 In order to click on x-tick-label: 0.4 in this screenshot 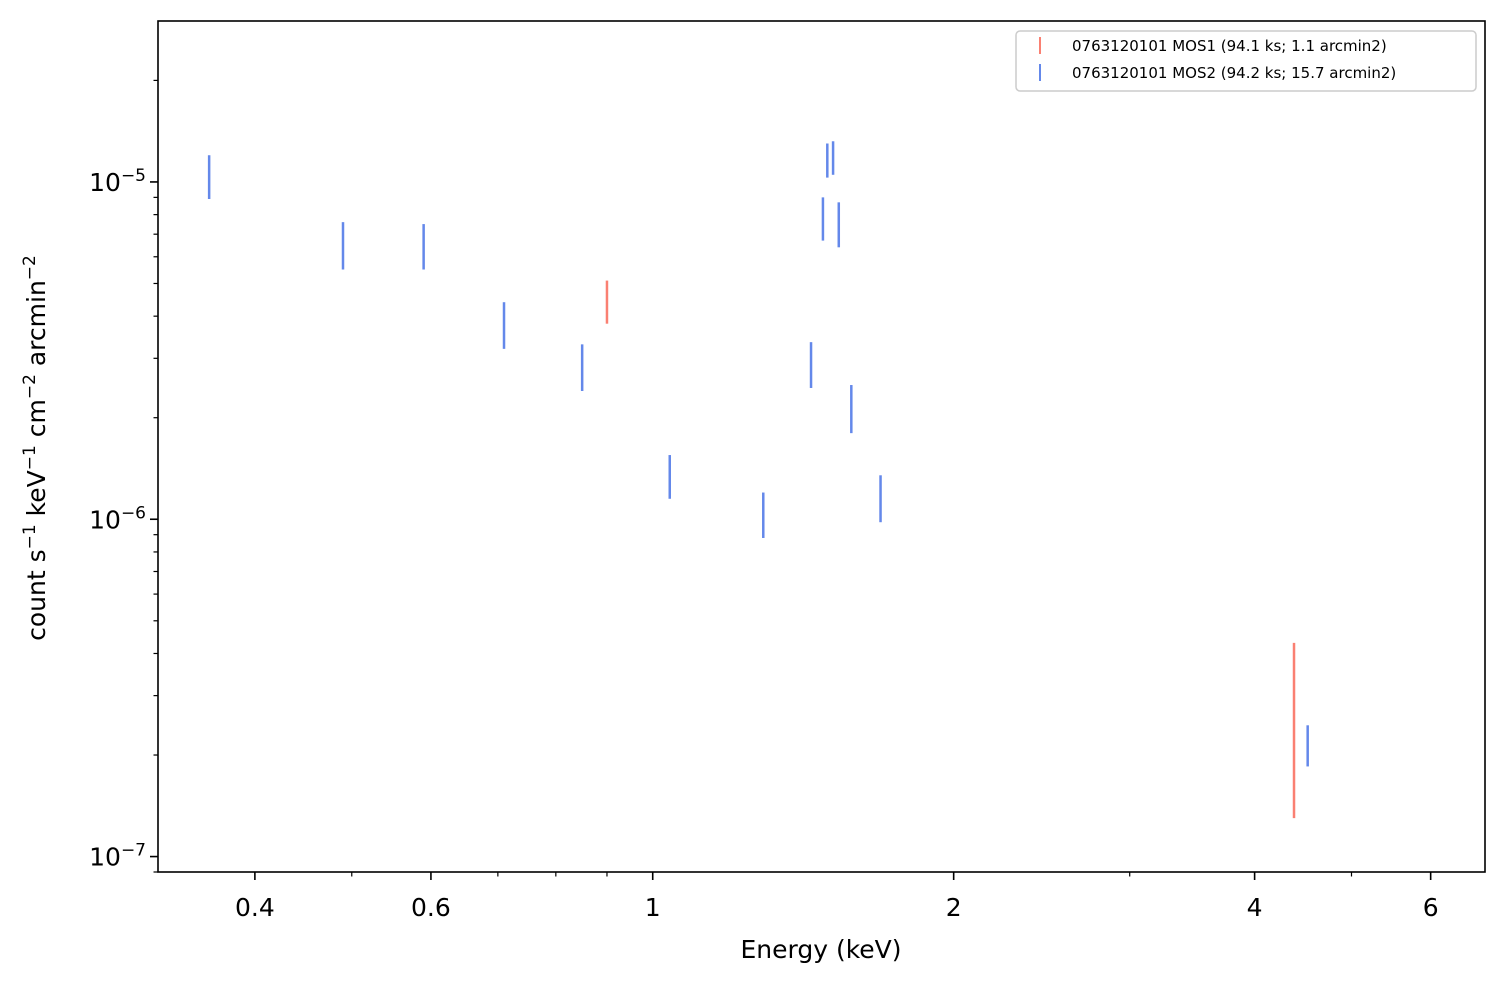, I will do `click(255, 907)`.